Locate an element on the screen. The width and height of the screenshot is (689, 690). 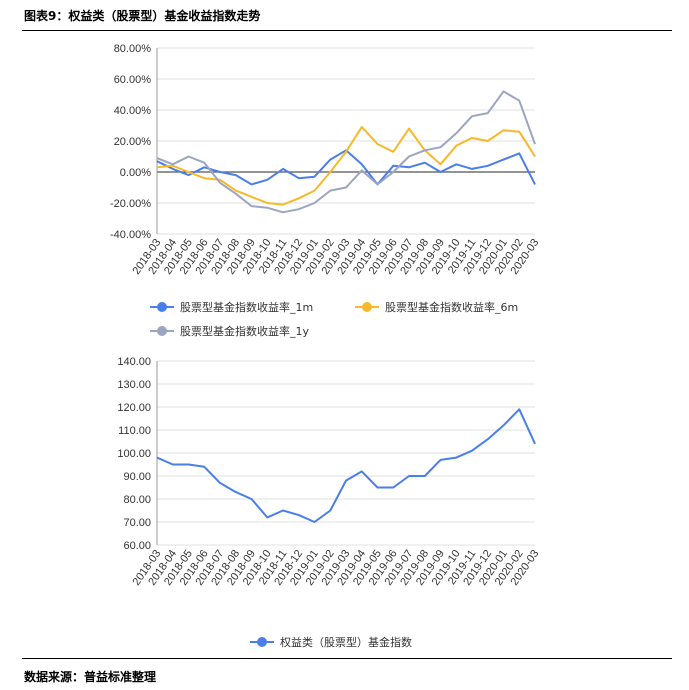
top-rule is located at coordinates (347, 30).